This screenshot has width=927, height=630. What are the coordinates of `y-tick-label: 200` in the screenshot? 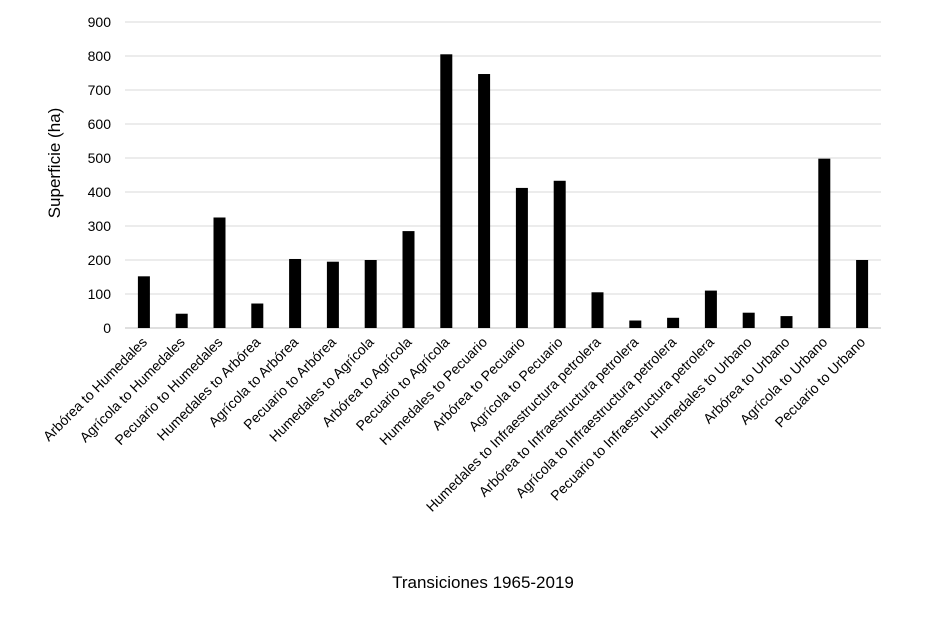 It's located at (100, 260).